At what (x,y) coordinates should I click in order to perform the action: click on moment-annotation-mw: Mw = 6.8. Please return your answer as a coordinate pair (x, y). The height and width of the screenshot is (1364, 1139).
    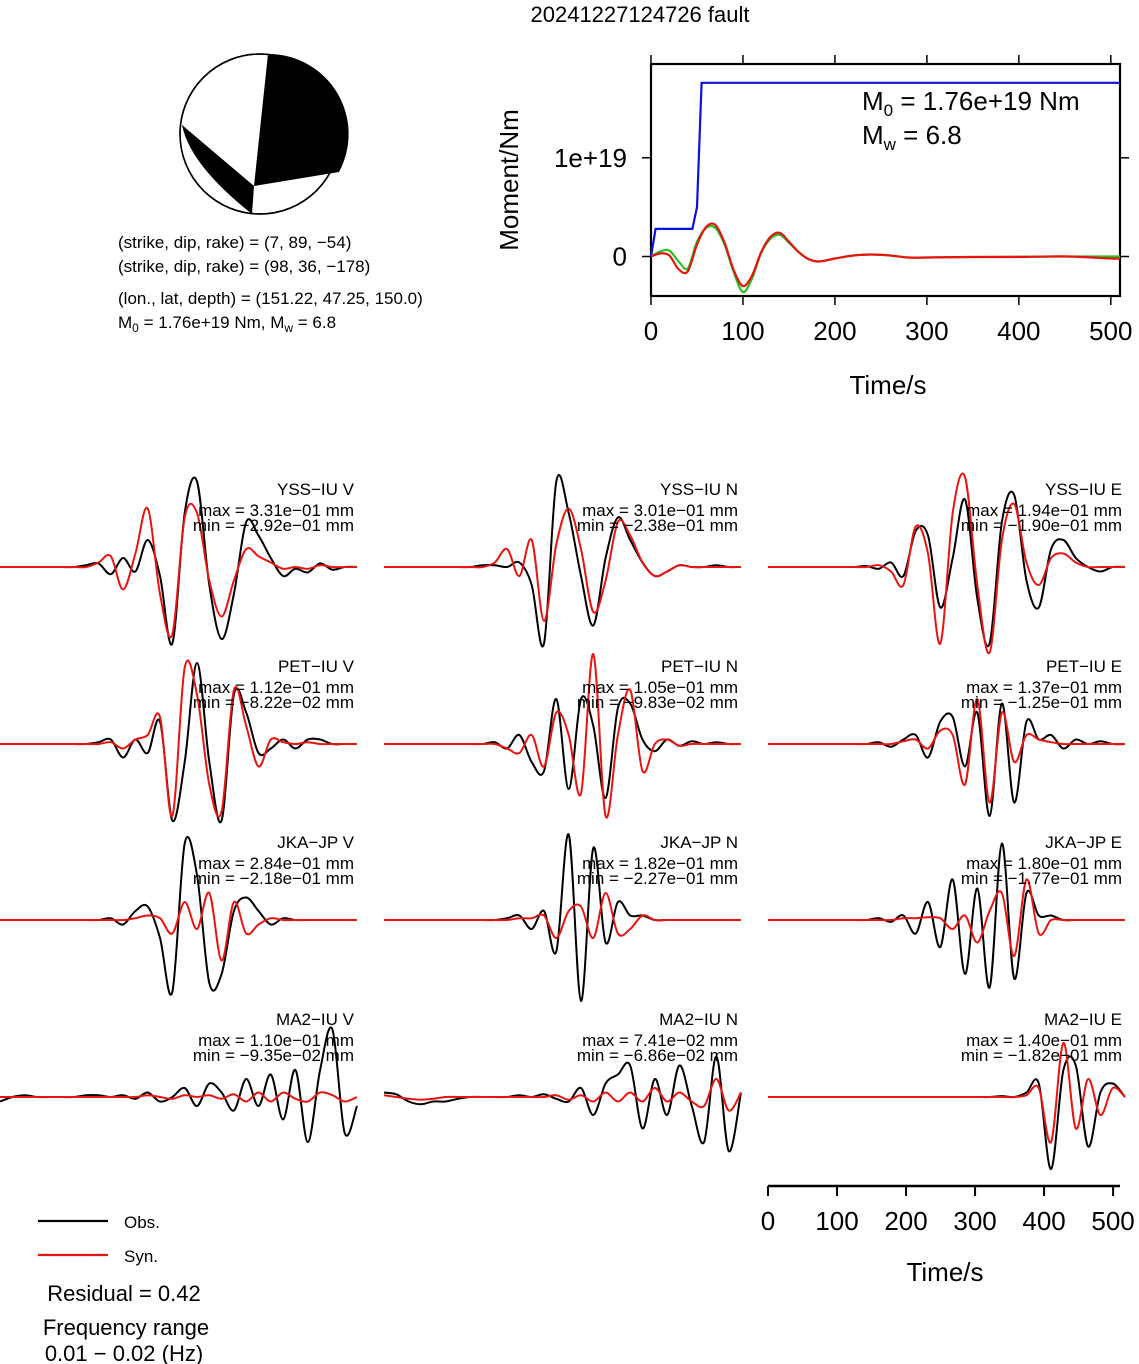
    Looking at the image, I should click on (912, 137).